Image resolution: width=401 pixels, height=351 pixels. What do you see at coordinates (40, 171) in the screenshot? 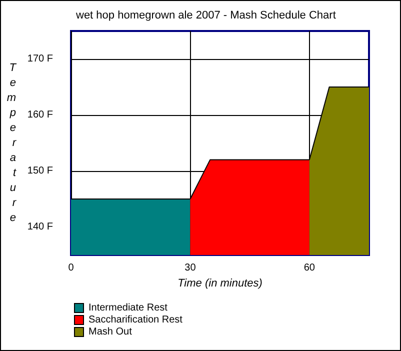
I see `y-tick-label: 150 F` at bounding box center [40, 171].